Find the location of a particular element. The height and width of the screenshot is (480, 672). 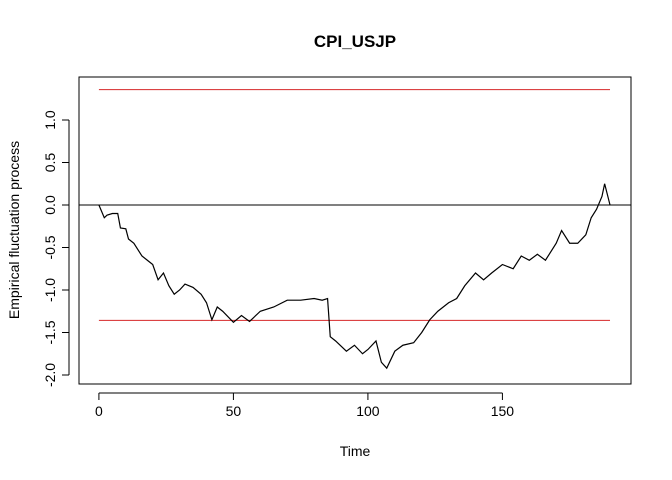

y-axis-label: Empirical fluctuation process is located at coordinates (14, 230).